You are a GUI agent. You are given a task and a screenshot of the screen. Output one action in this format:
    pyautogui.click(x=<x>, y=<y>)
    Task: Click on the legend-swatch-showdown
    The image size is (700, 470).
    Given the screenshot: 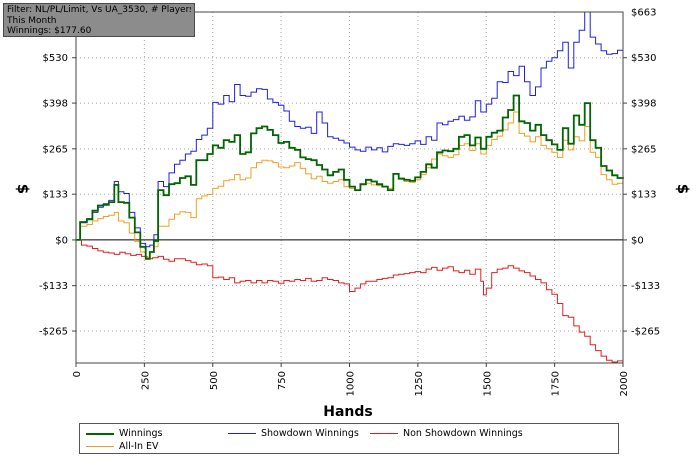 What is the action you would take?
    pyautogui.click(x=242, y=433)
    